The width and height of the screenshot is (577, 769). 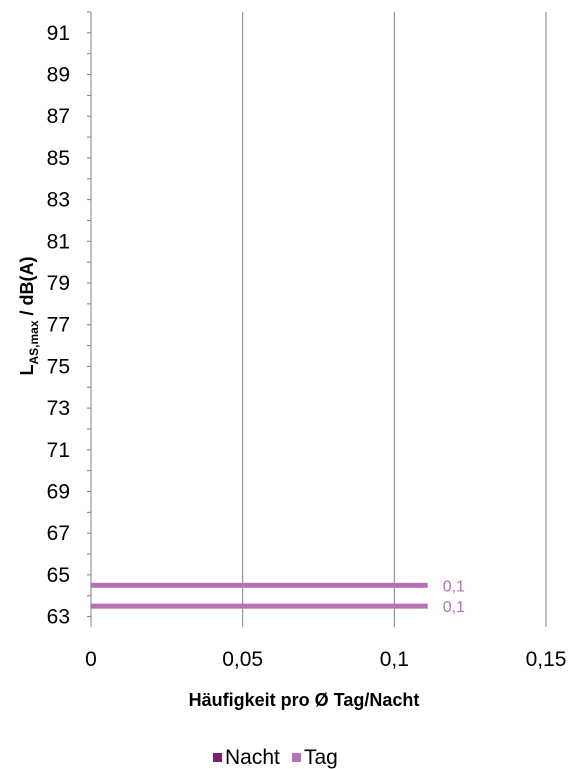 I want to click on legend-label: Tag, so click(x=321, y=757).